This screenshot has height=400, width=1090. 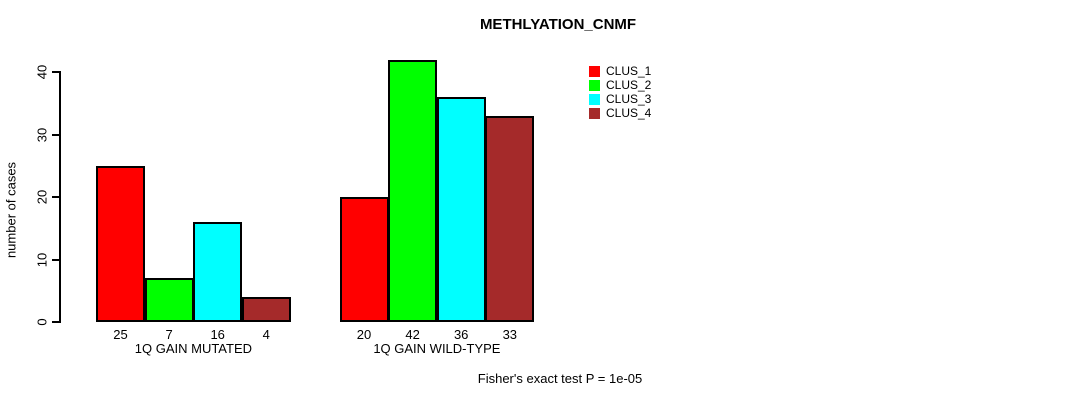 I want to click on chart-title: METHLYATION_CNMF, so click(x=558, y=24).